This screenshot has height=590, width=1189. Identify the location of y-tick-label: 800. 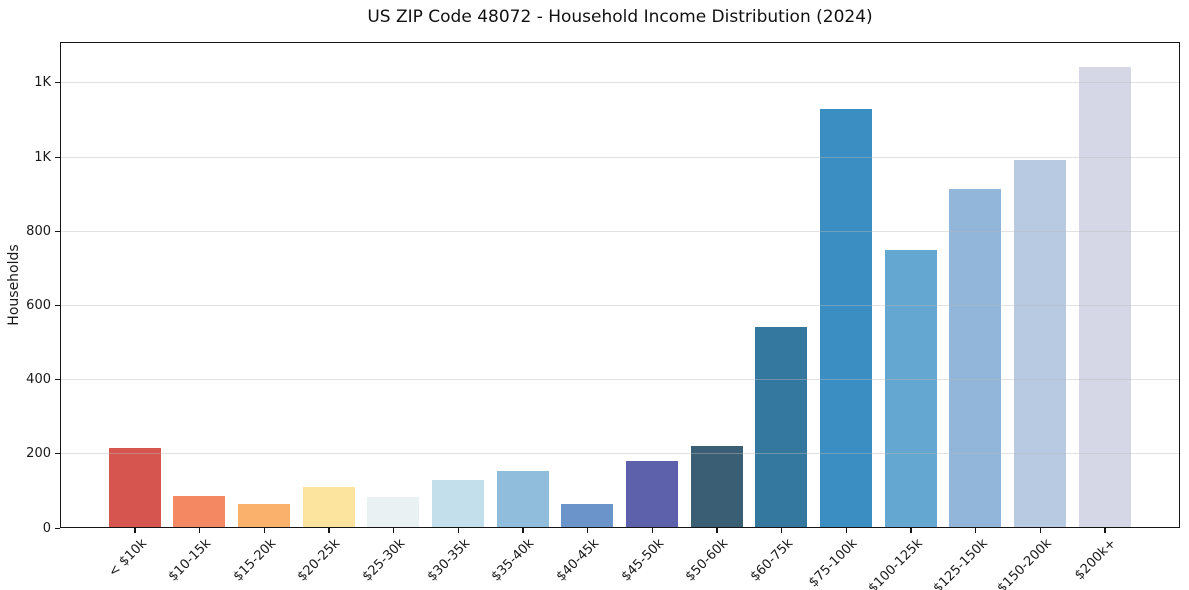
(38, 231).